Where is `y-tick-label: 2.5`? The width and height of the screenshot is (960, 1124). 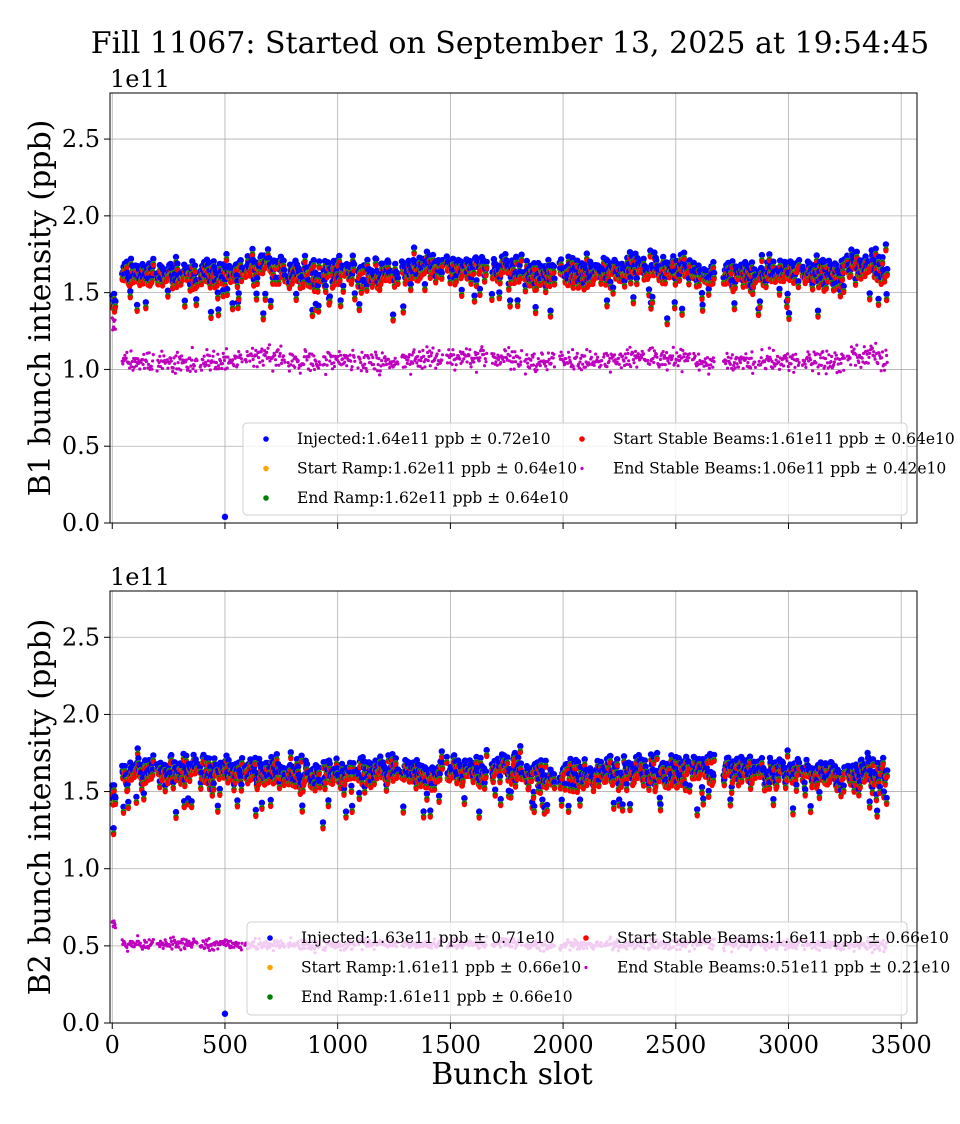
y-tick-label: 2.5 is located at coordinates (81, 139).